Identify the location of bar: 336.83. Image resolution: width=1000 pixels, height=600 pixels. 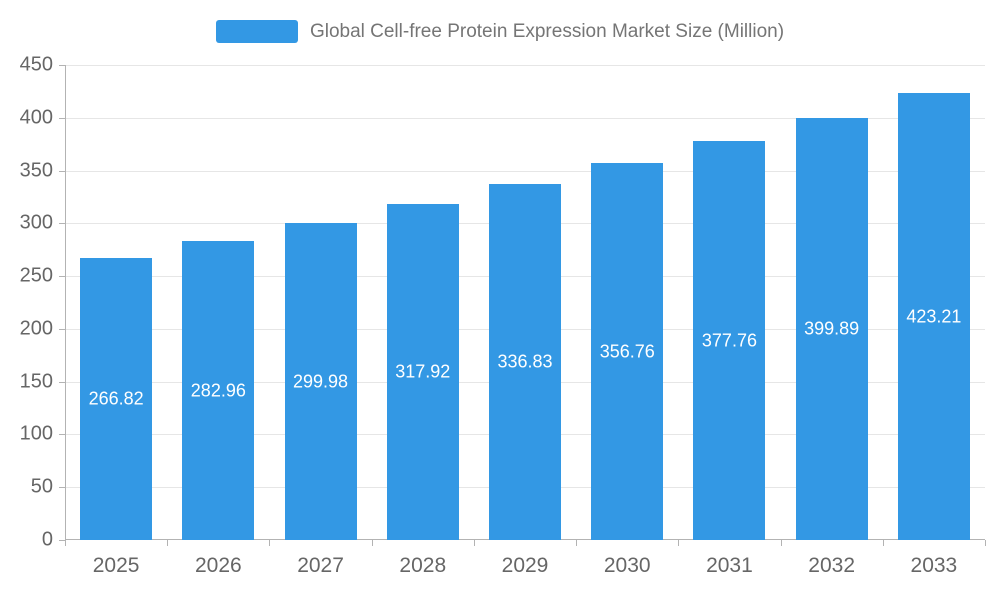
(525, 362).